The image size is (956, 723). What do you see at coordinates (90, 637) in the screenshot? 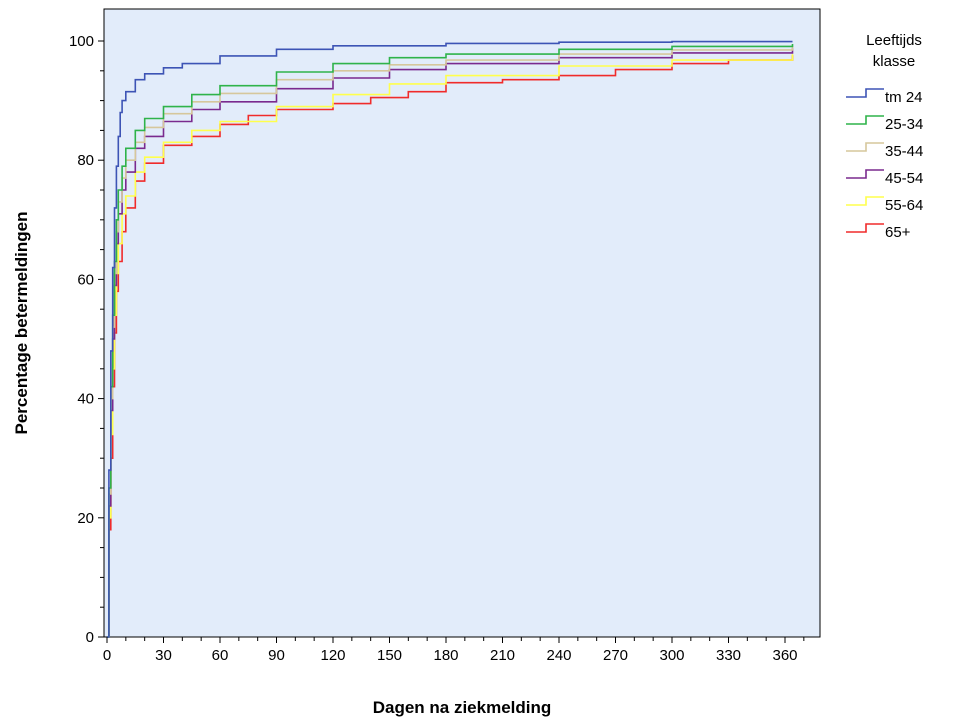
I see `y-tick-label: 0` at bounding box center [90, 637].